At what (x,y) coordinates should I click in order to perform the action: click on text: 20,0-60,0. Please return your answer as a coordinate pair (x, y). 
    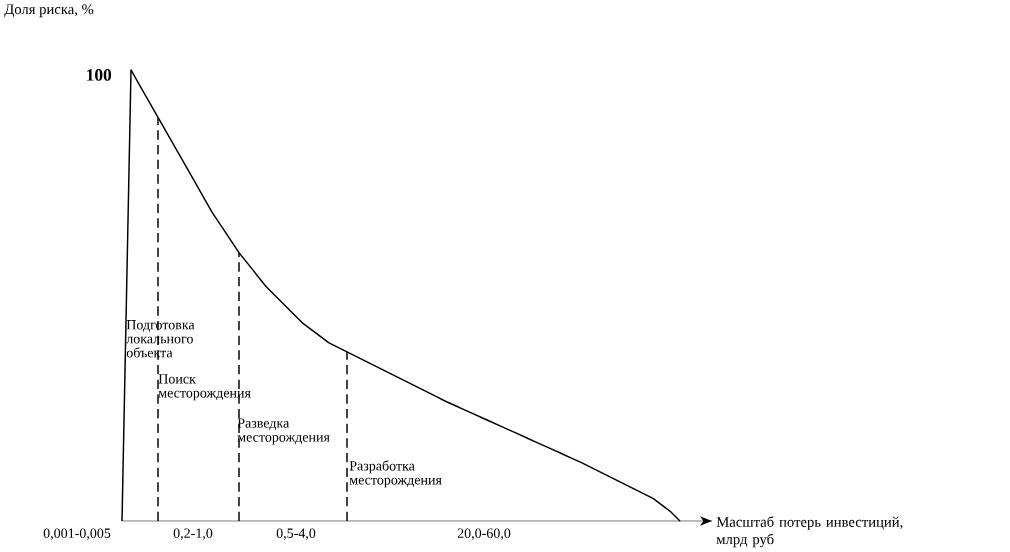
    Looking at the image, I should click on (484, 534).